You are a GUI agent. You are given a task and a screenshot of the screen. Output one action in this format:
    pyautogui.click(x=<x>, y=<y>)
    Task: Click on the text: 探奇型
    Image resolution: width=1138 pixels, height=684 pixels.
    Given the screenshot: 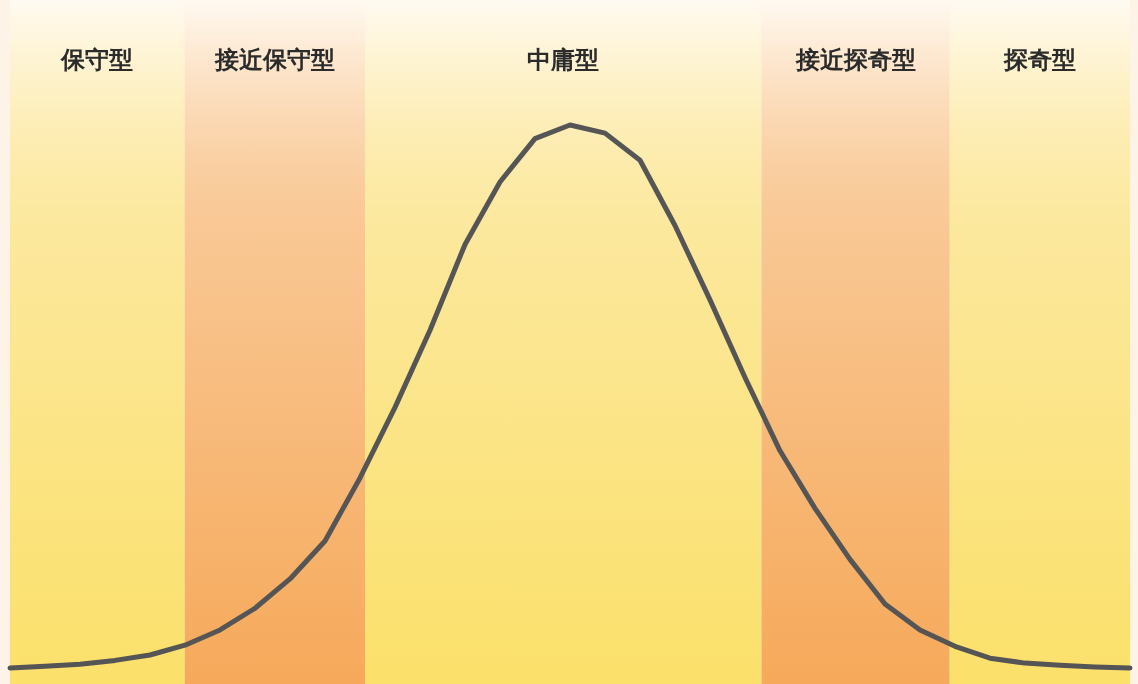 What is the action you would take?
    pyautogui.click(x=1039, y=60)
    